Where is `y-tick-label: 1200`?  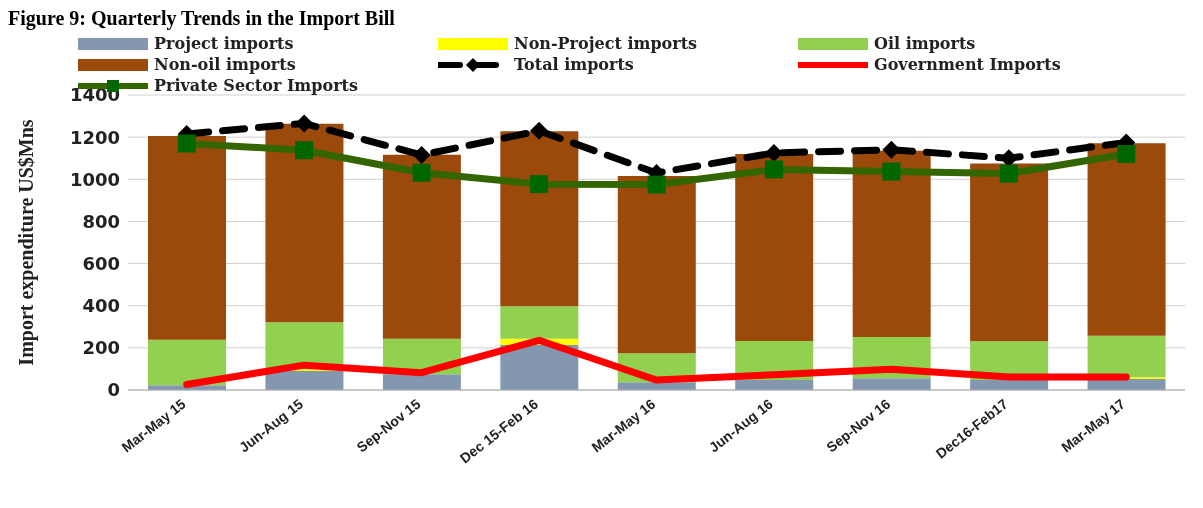 y-tick-label: 1200 is located at coordinates (94, 137).